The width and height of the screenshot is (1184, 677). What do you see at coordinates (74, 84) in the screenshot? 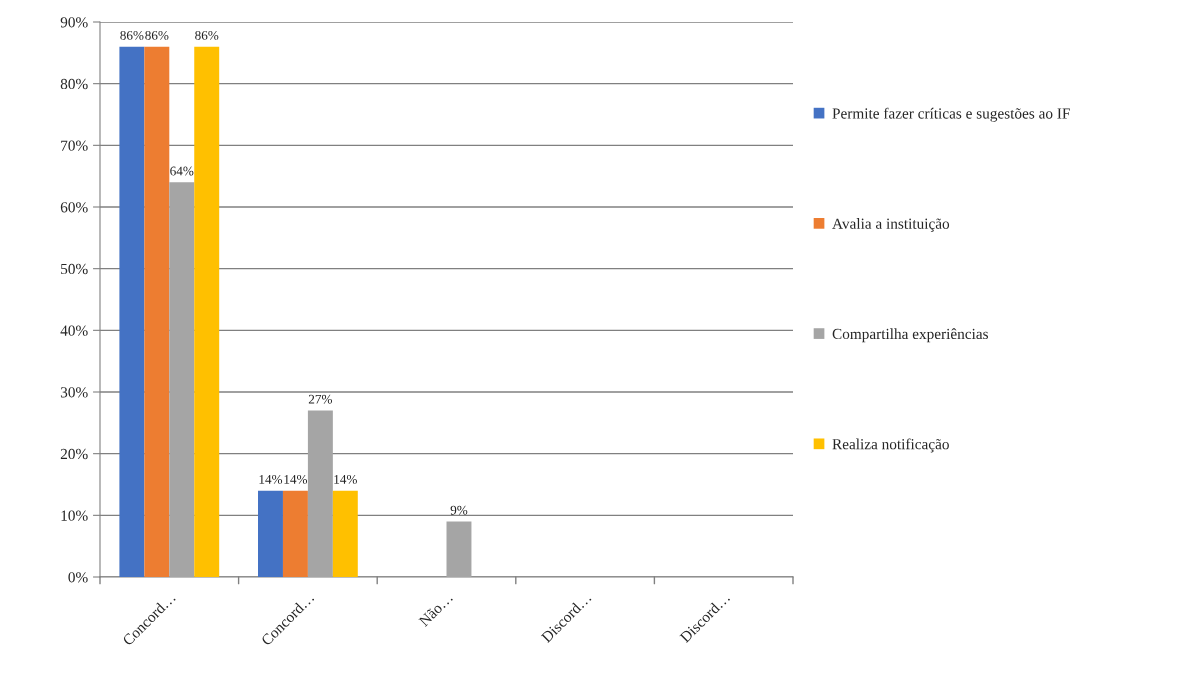
I see `y-tick-label: 80%` at bounding box center [74, 84].